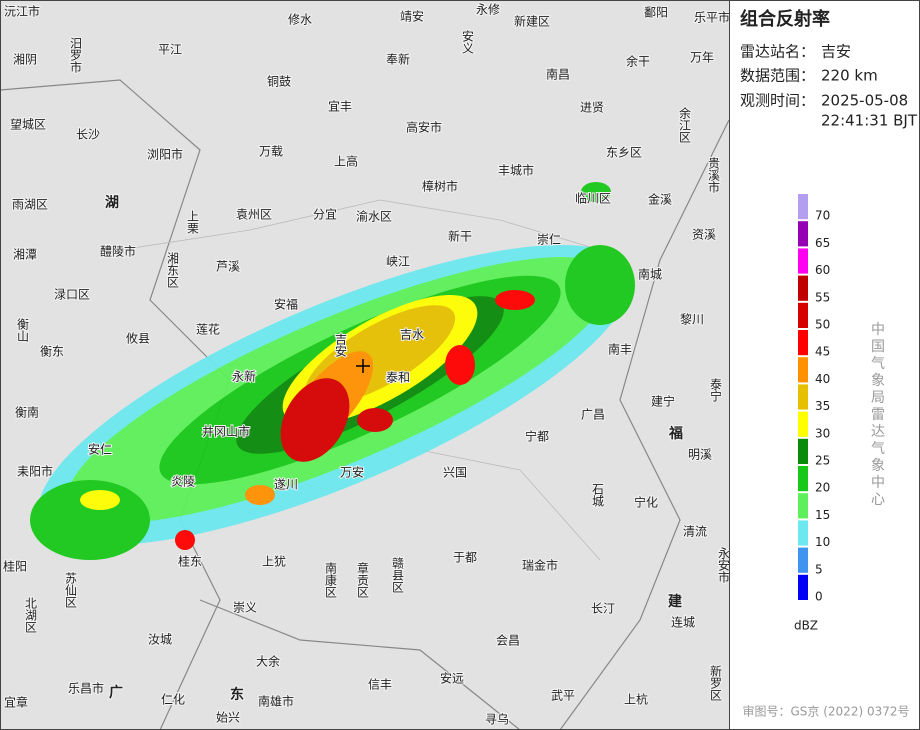 The image size is (920, 730). I want to click on place-label: 万年, so click(702, 58).